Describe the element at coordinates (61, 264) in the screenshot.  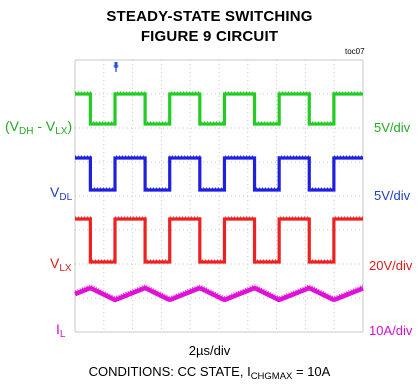
I see `channel-label-vlx: VLX` at that location.